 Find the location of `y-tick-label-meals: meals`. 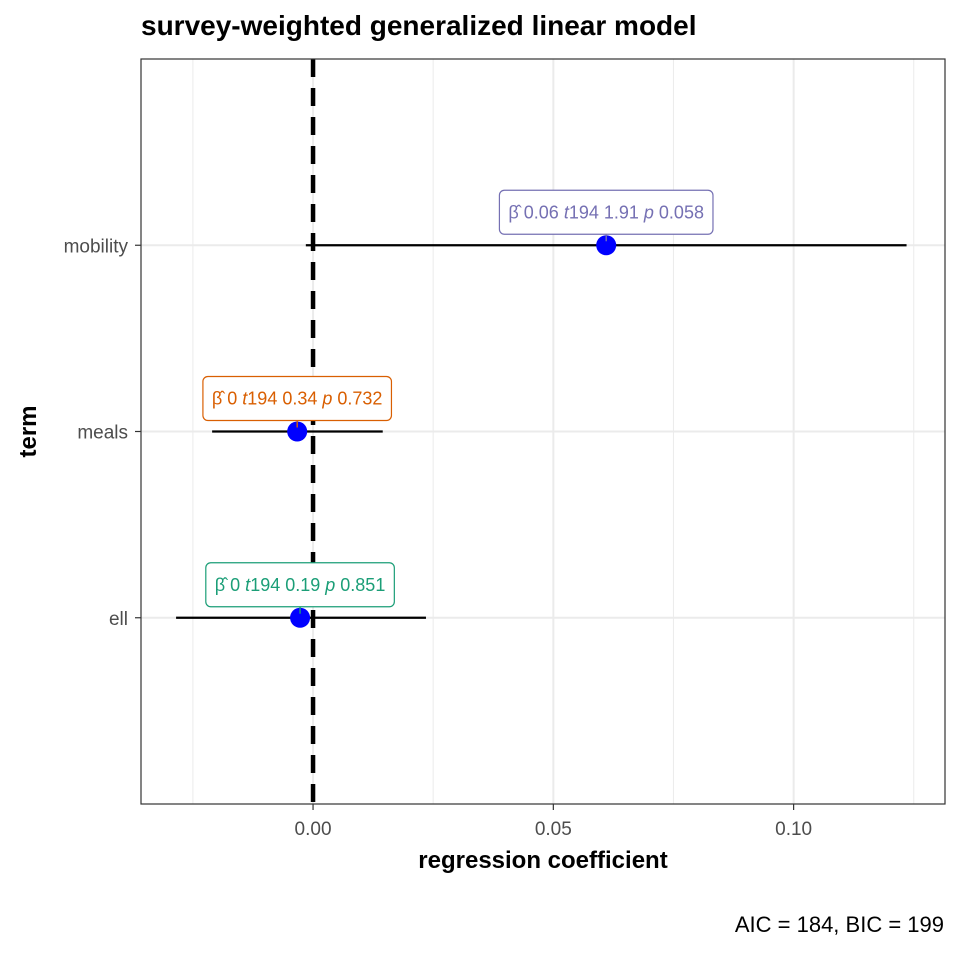

y-tick-label-meals: meals is located at coordinates (102, 433).